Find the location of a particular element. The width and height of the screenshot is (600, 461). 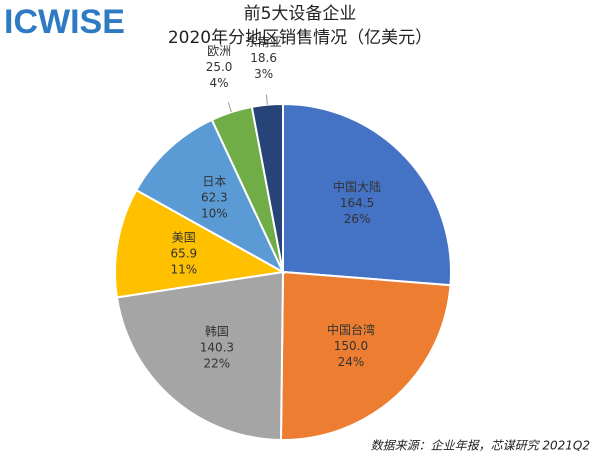

slice-label: 中国台湾 is located at coordinates (351, 329).